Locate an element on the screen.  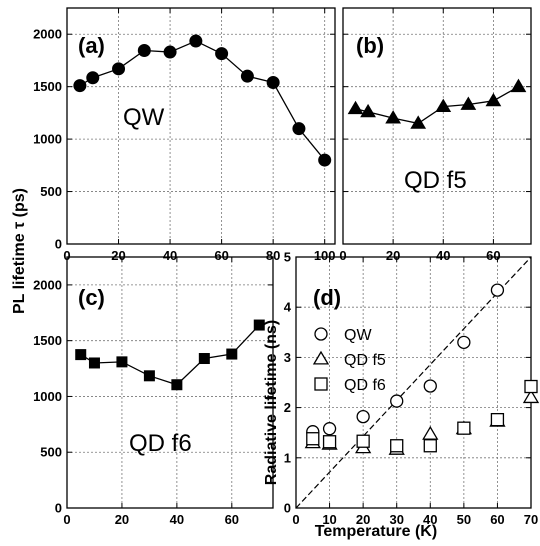
y-tick-label: 4 is located at coordinates (288, 307).